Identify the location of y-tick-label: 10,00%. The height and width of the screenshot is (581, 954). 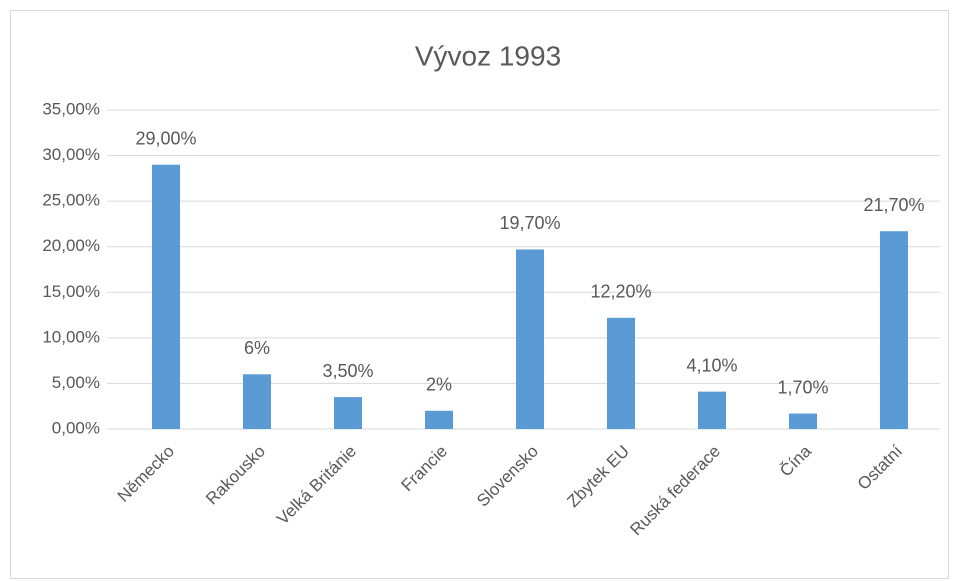
(71, 336).